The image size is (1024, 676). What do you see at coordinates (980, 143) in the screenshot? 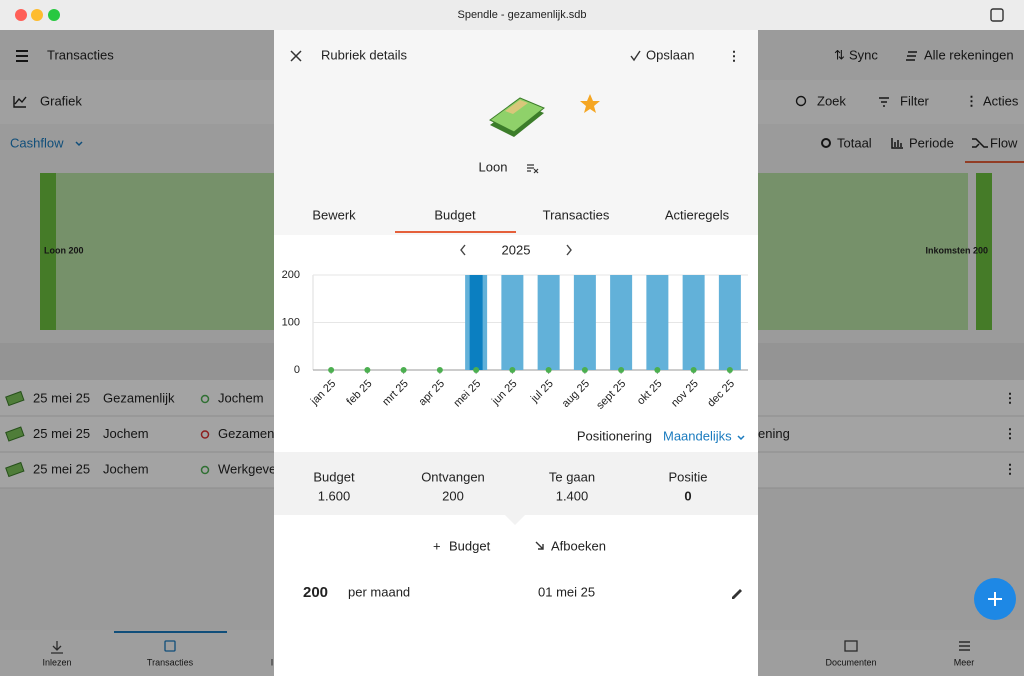
I see `flow-icon` at bounding box center [980, 143].